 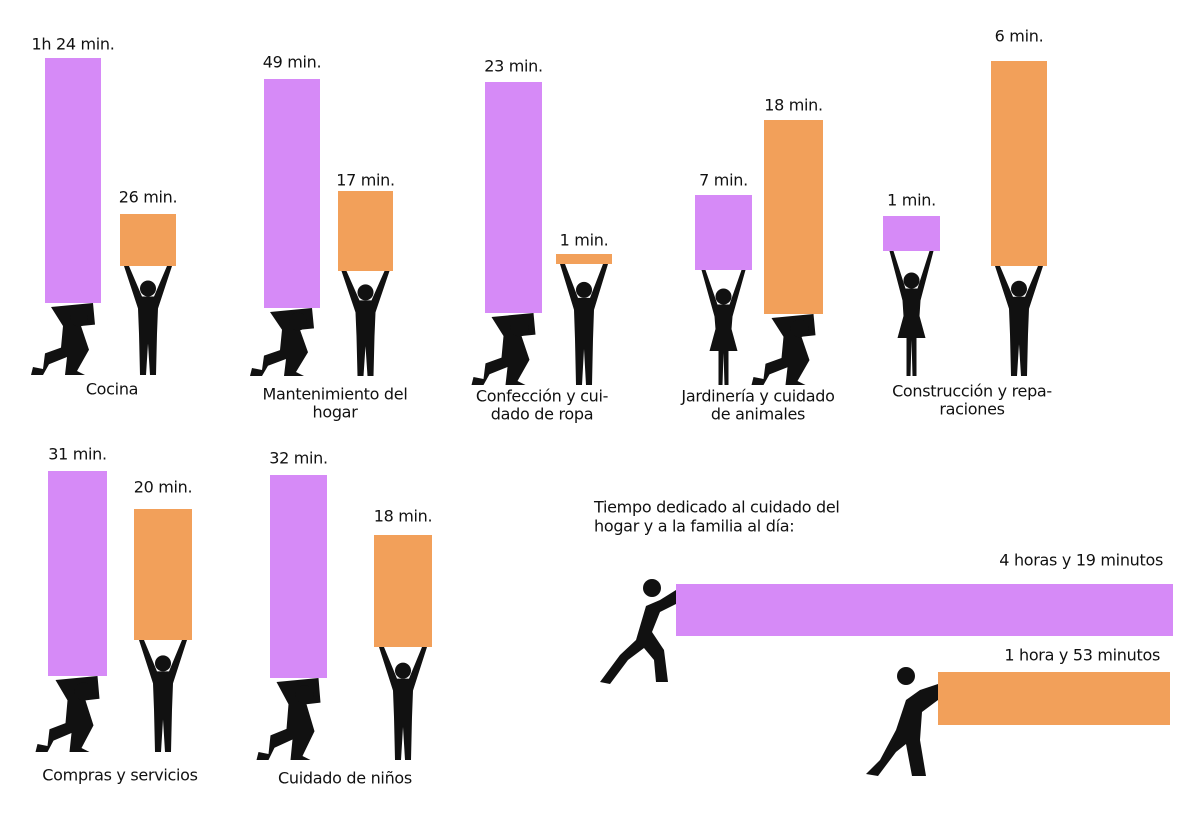 I want to click on summary-title: hogar y a la familia al día:, so click(x=694, y=526).